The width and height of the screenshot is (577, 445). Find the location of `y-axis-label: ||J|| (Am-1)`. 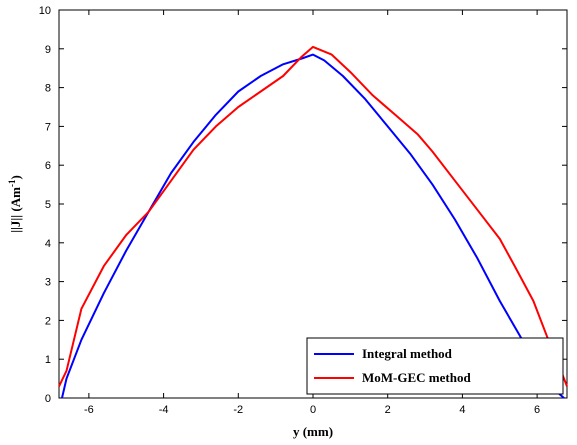

y-axis-label: ||J|| (Am-1) is located at coordinates (15, 204).